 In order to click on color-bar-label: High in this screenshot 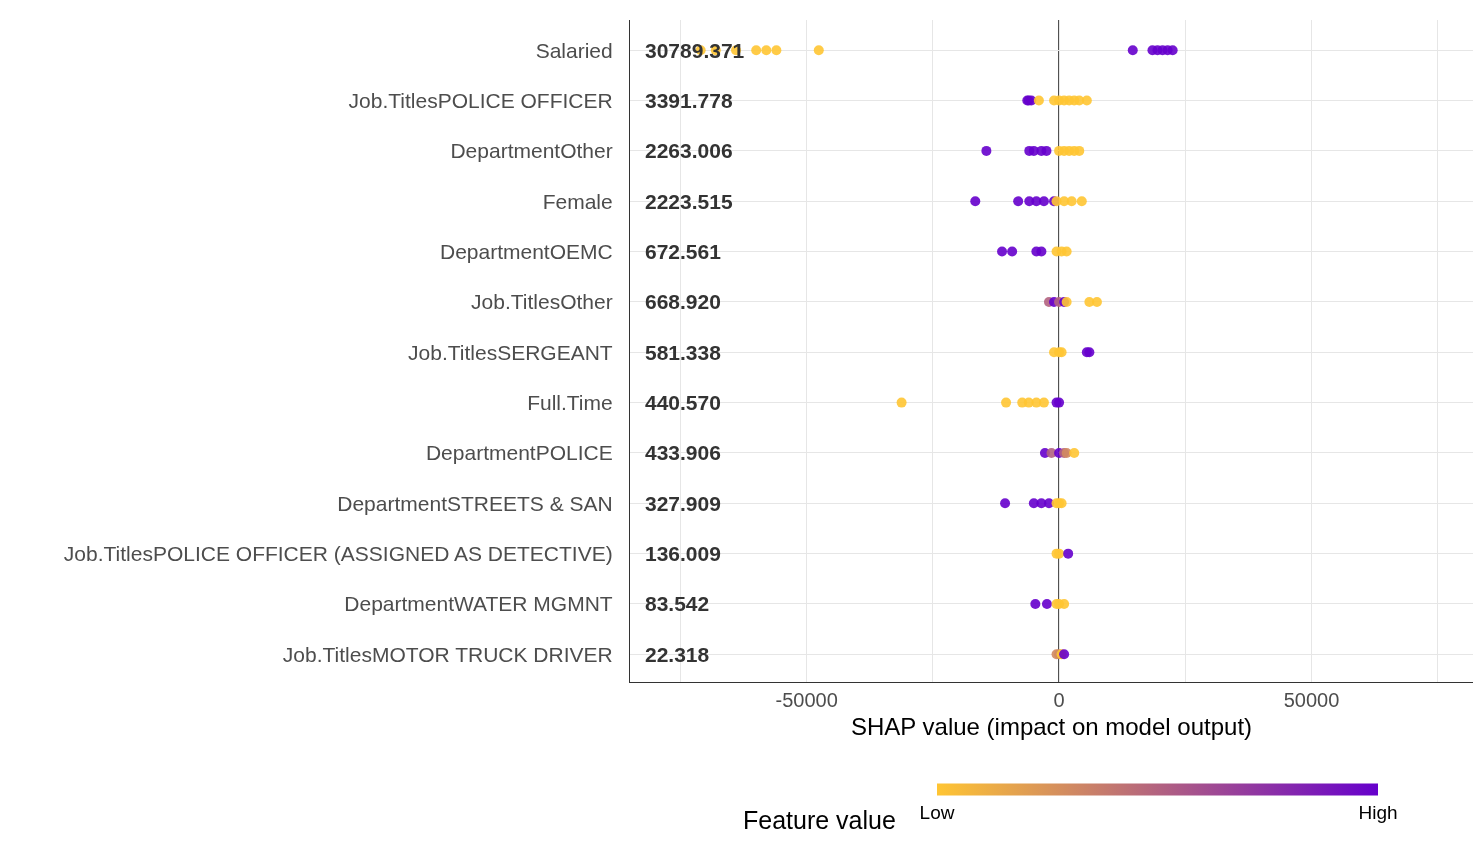, I will do `click(1378, 812)`.